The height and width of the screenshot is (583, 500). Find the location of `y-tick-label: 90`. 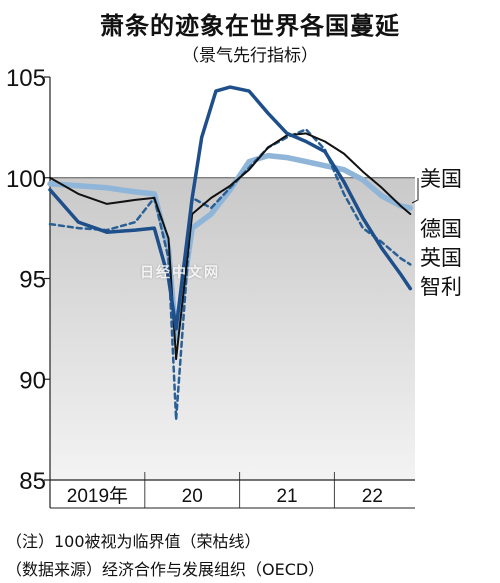

y-tick-label: 90 is located at coordinates (32, 380).